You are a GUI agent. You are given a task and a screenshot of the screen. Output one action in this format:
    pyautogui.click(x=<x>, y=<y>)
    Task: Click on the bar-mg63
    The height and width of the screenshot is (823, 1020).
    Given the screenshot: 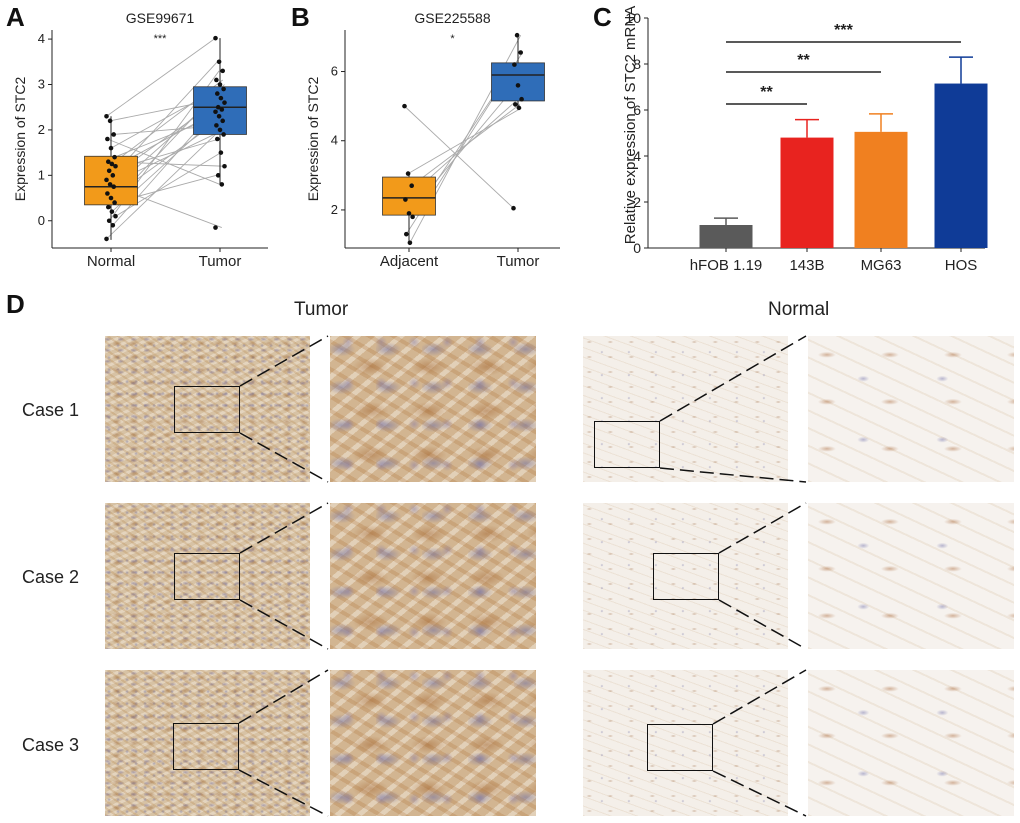 What is the action you would take?
    pyautogui.click(x=881, y=189)
    